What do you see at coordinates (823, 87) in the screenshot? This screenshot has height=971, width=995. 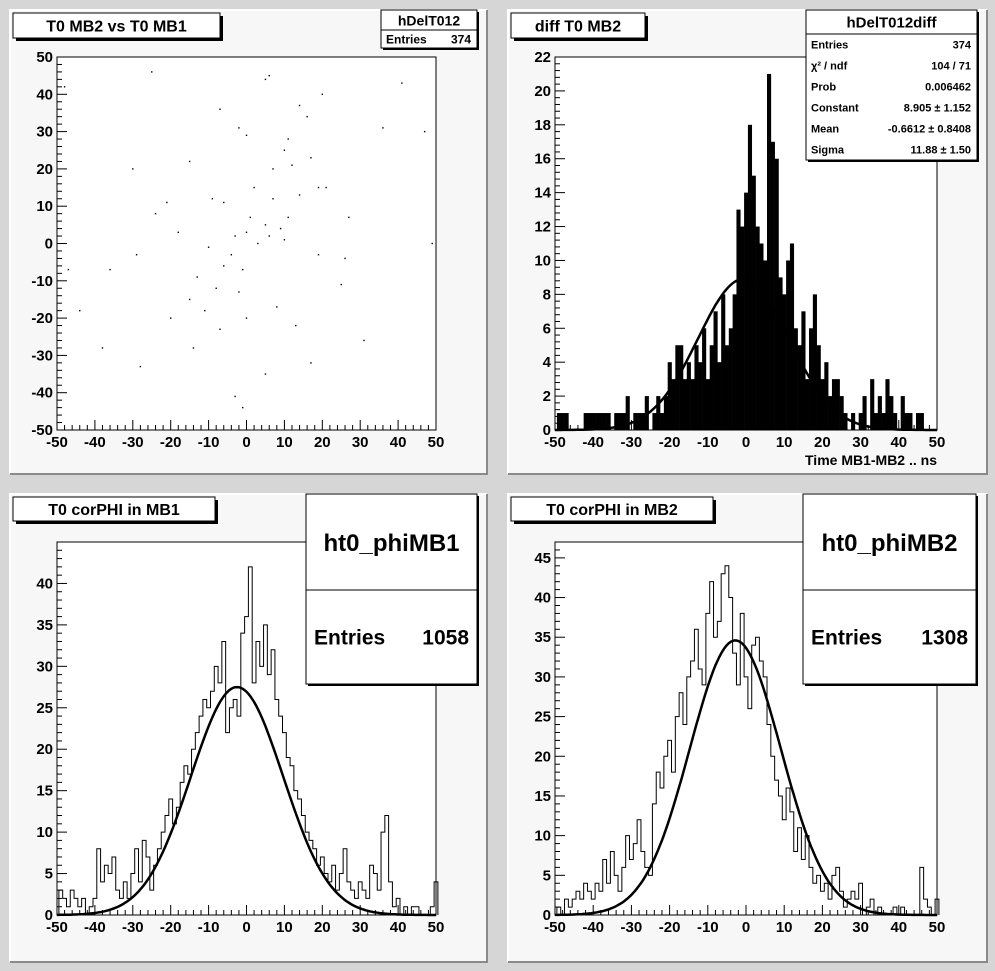 I see `stats-row-label: Prob` at bounding box center [823, 87].